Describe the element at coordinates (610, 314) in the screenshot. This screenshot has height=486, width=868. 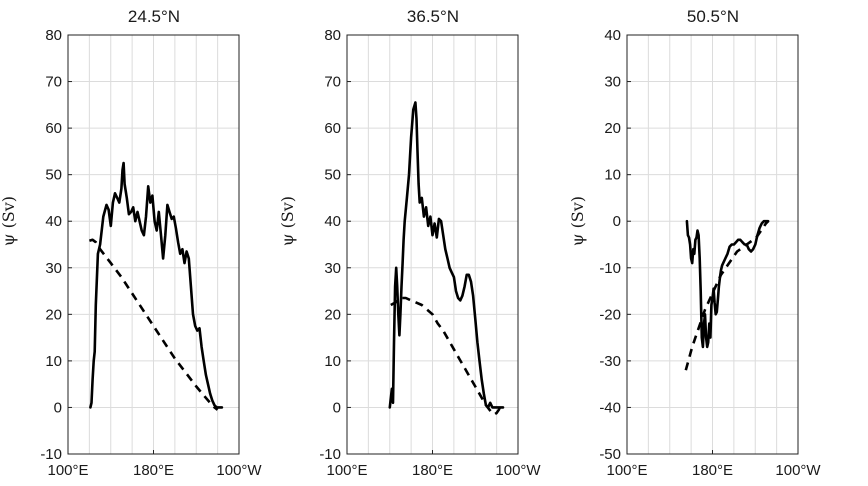
I see `y-tick-label: -20` at that location.